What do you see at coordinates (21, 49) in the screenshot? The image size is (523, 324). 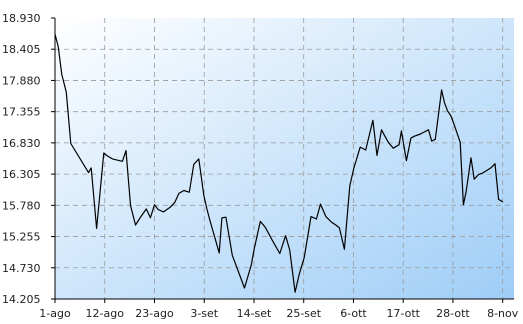 I see `y-tick-label: 18.405` at bounding box center [21, 49].